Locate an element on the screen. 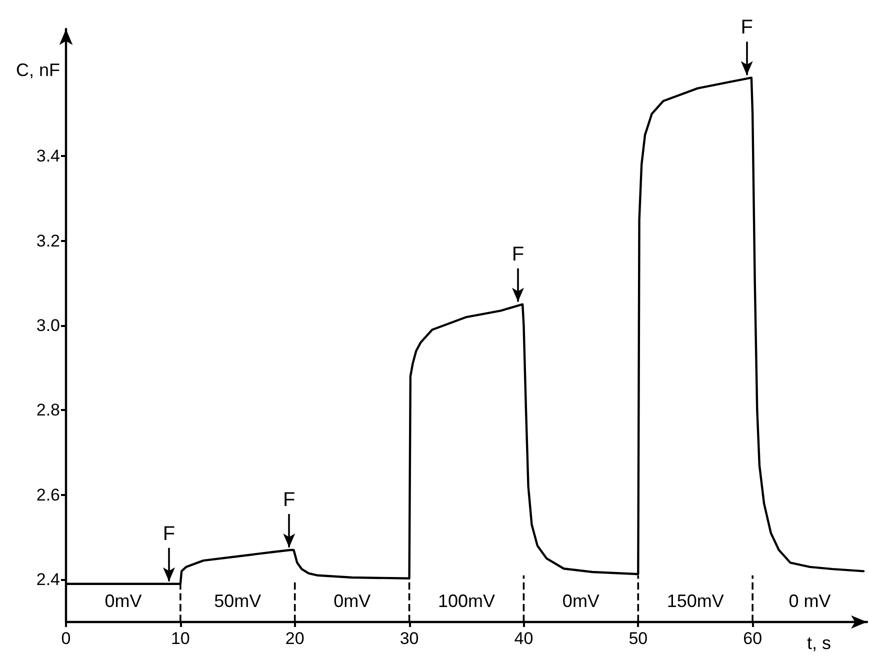 This screenshot has width=869, height=659. y-tick-label: 3.4 is located at coordinates (48, 156).